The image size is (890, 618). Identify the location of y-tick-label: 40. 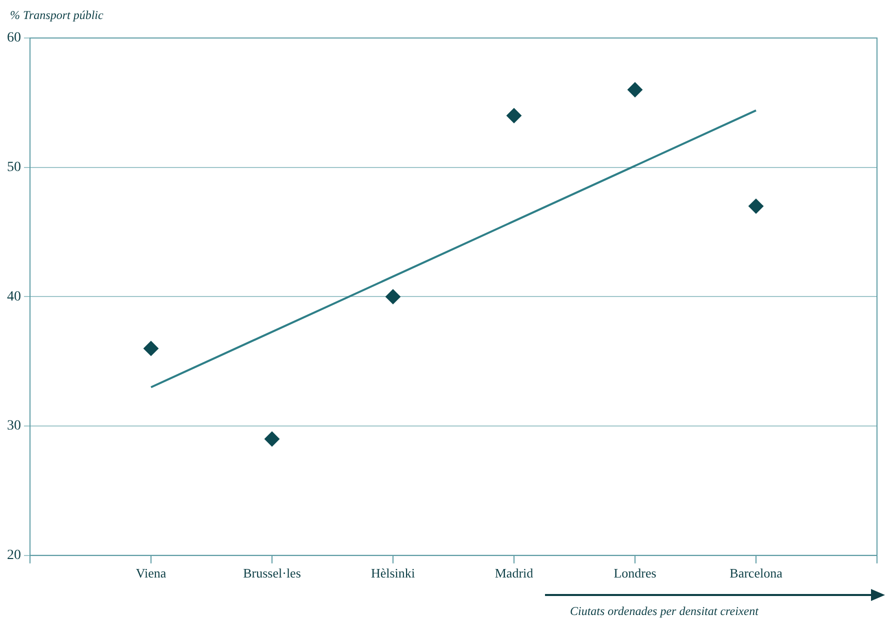
(14, 296).